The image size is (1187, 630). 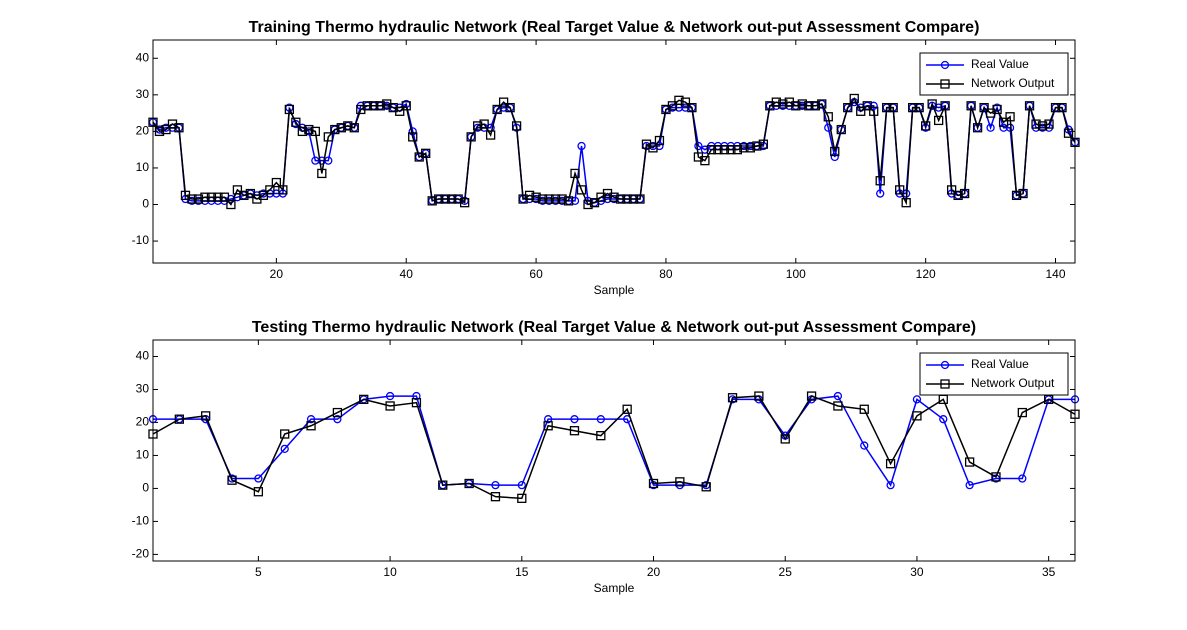 I want to click on x-tick-label: 5, so click(x=258, y=572).